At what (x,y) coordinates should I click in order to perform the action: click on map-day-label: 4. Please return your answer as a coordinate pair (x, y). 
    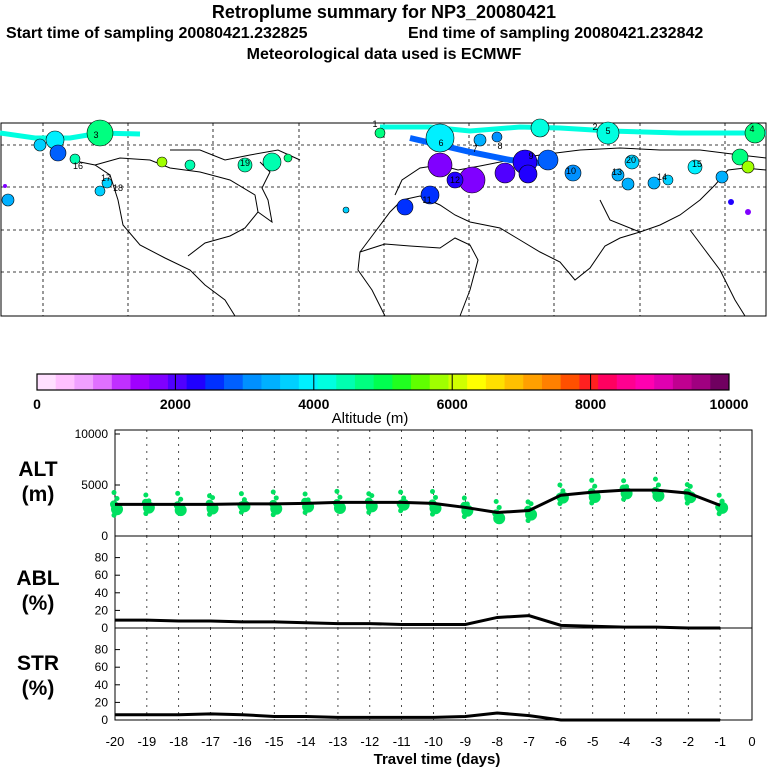
    Looking at the image, I should click on (751, 129).